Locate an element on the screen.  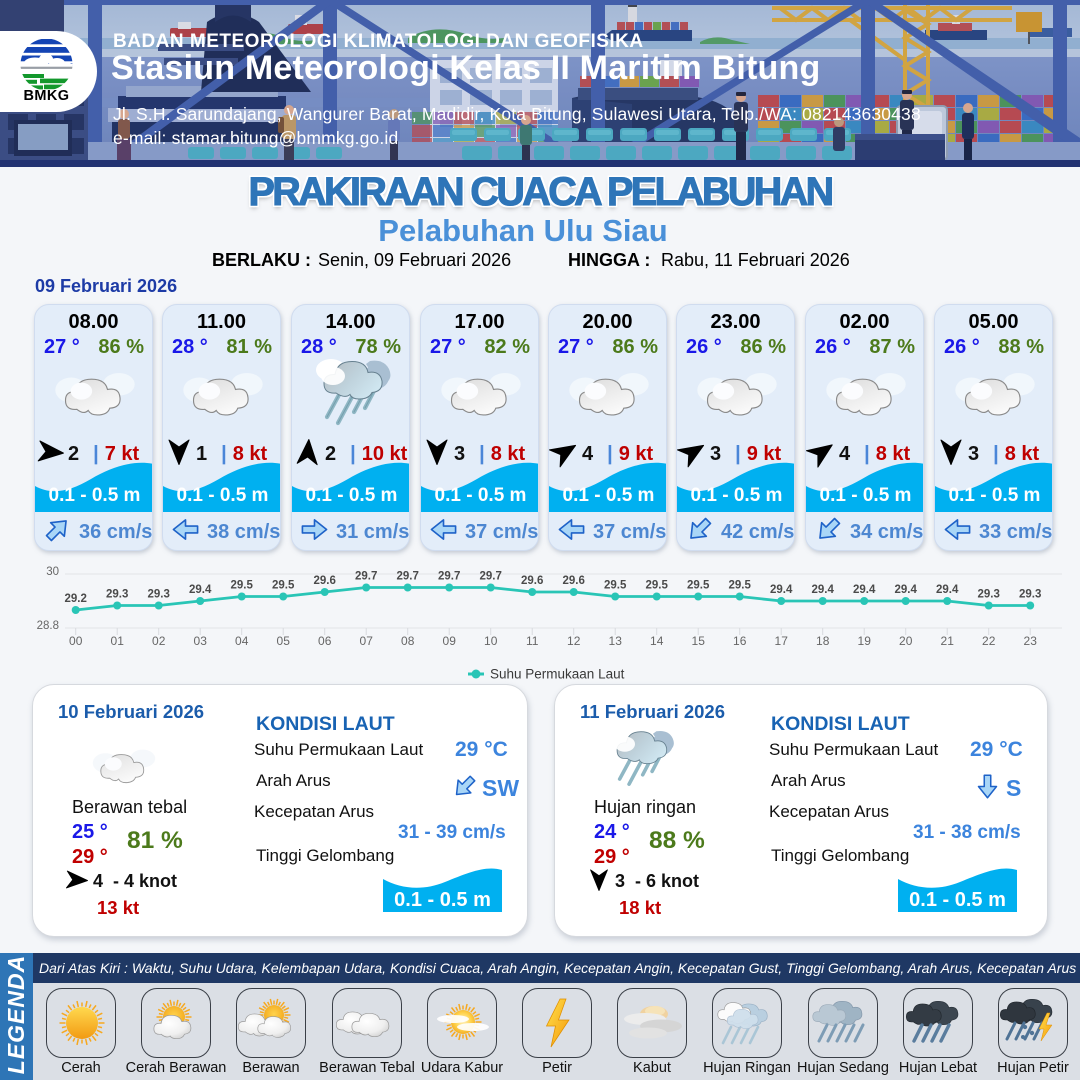
svg-text: 00 is located at coordinates (76, 641).